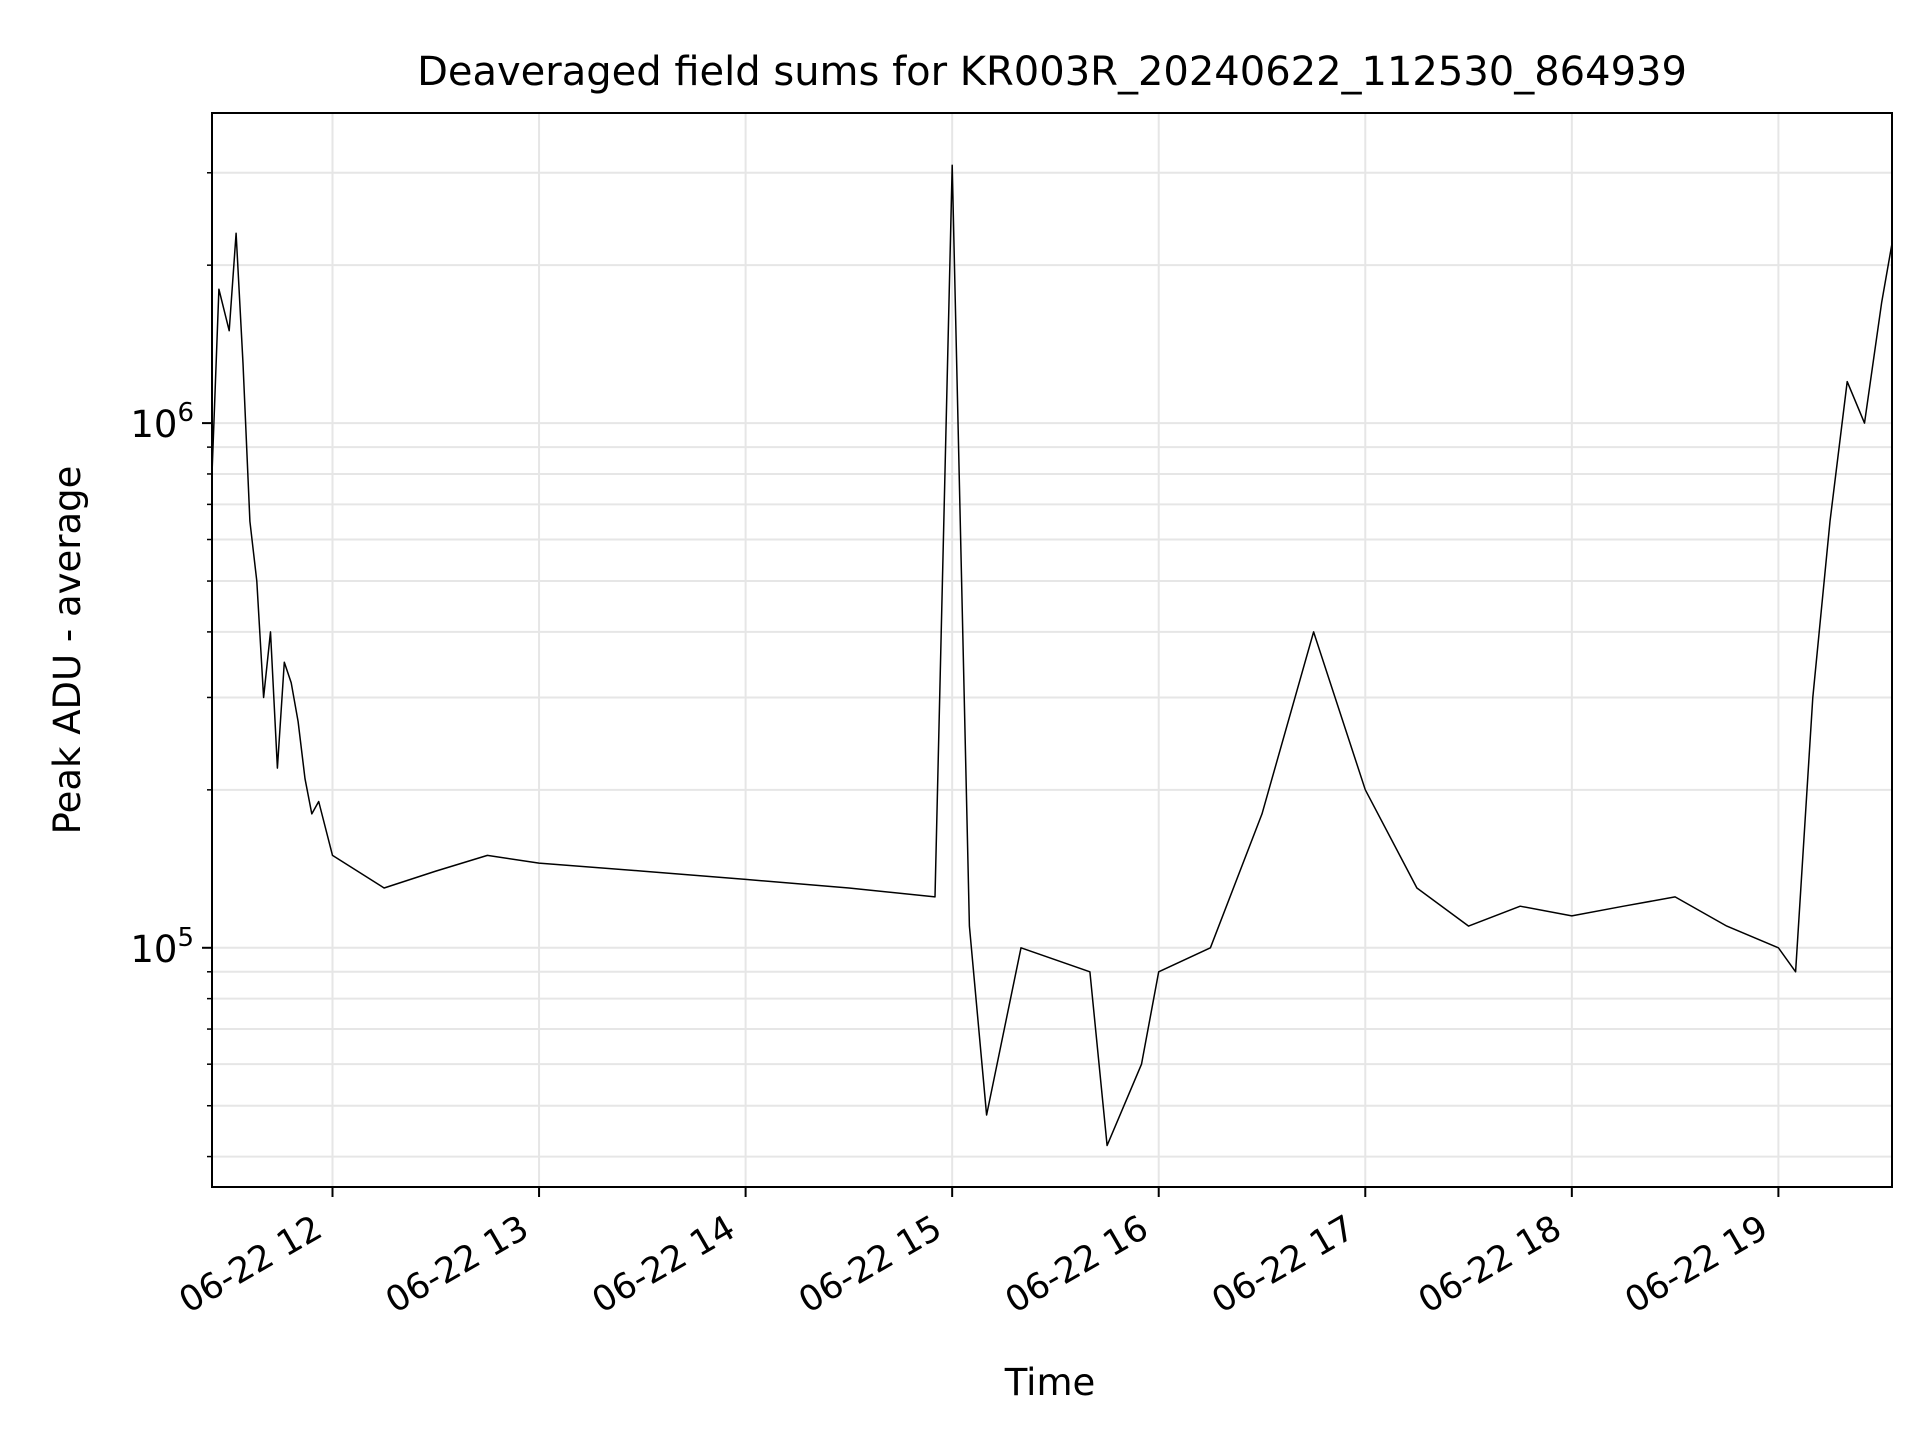 The height and width of the screenshot is (1444, 1920). Describe the element at coordinates (1050, 1382) in the screenshot. I see `x-axis-label: Time` at that location.